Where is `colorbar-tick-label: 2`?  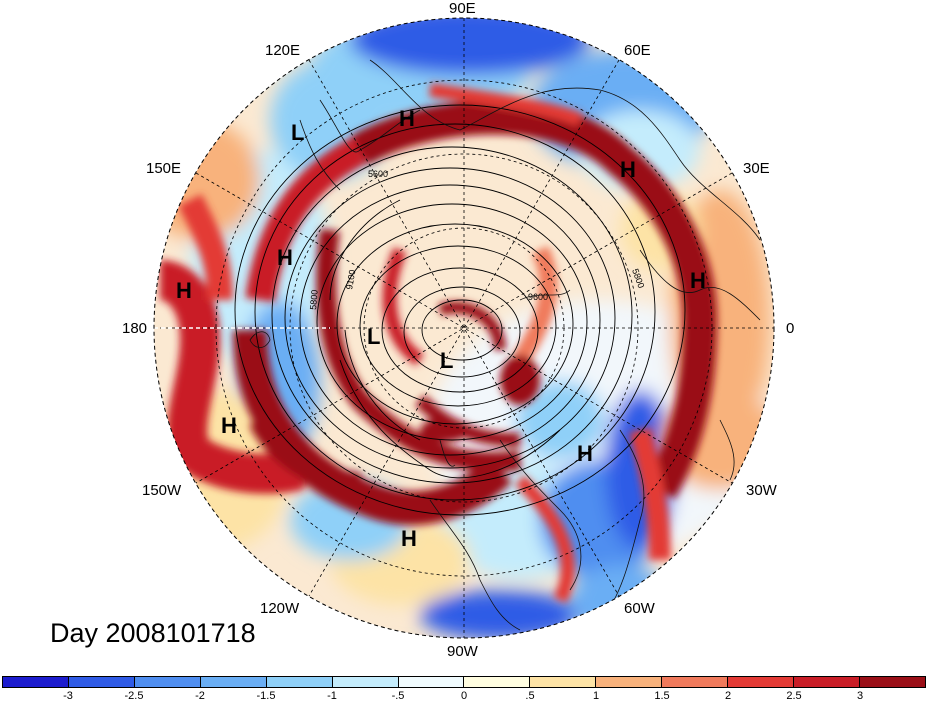 colorbar-tick-label: 2 is located at coordinates (728, 696).